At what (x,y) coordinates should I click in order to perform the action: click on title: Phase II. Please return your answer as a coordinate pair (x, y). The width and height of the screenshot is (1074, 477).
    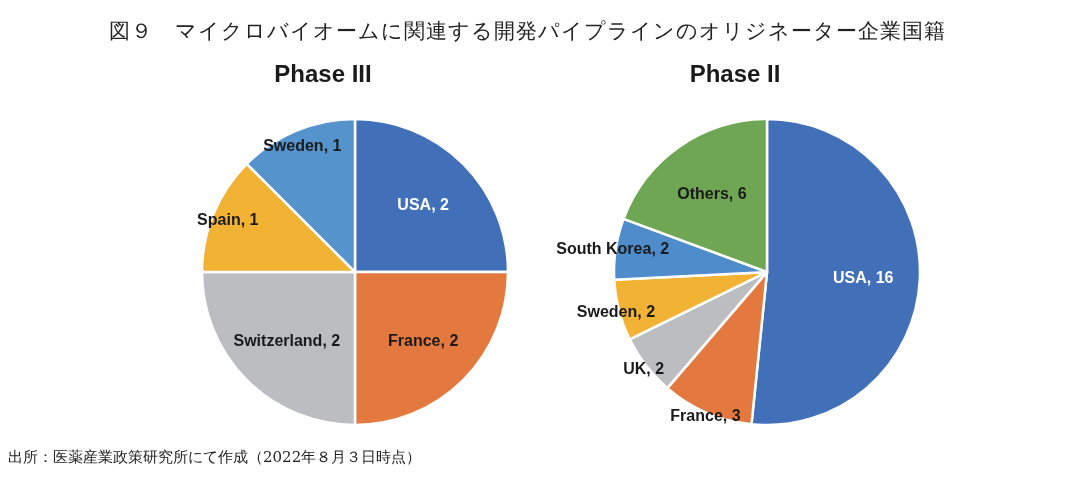
    Looking at the image, I should click on (735, 73).